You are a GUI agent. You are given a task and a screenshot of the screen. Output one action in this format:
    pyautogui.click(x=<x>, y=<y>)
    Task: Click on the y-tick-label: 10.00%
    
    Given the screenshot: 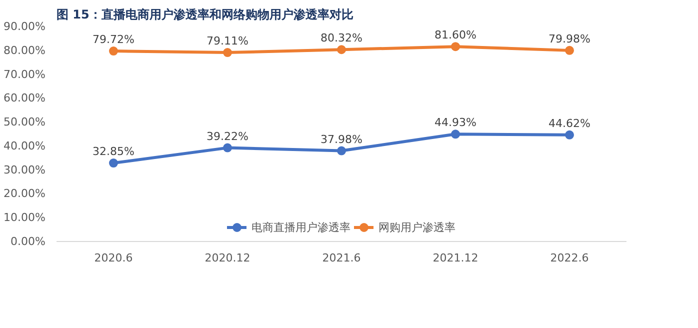 What is the action you would take?
    pyautogui.click(x=25, y=217)
    